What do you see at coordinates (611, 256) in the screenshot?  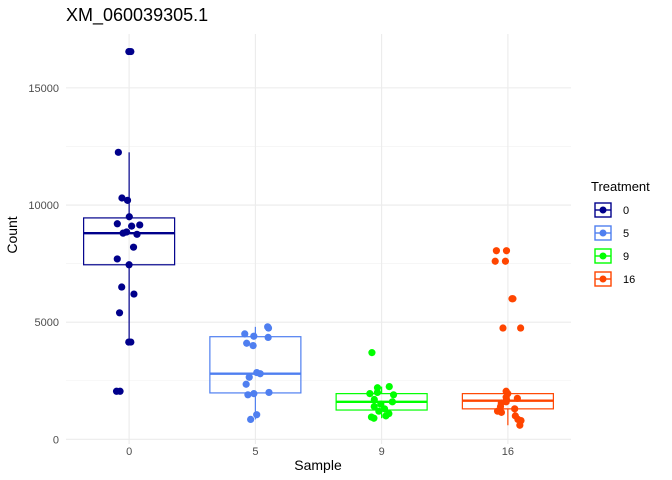 I see `legend-key-9: 9` at bounding box center [611, 256].